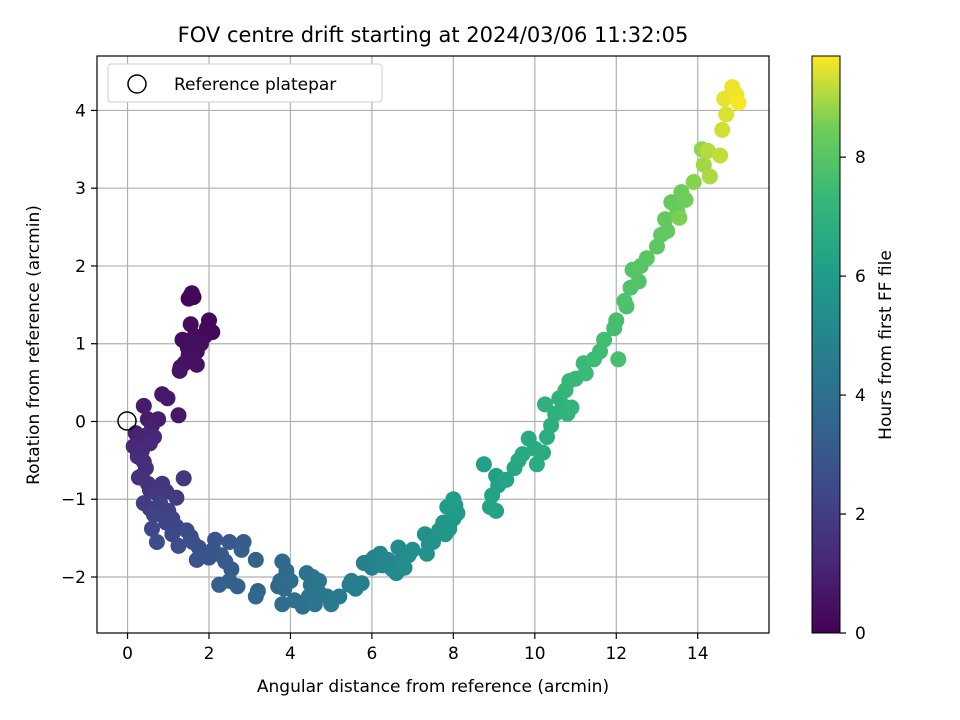  I want to click on x-tick-label: 6, so click(371, 654).